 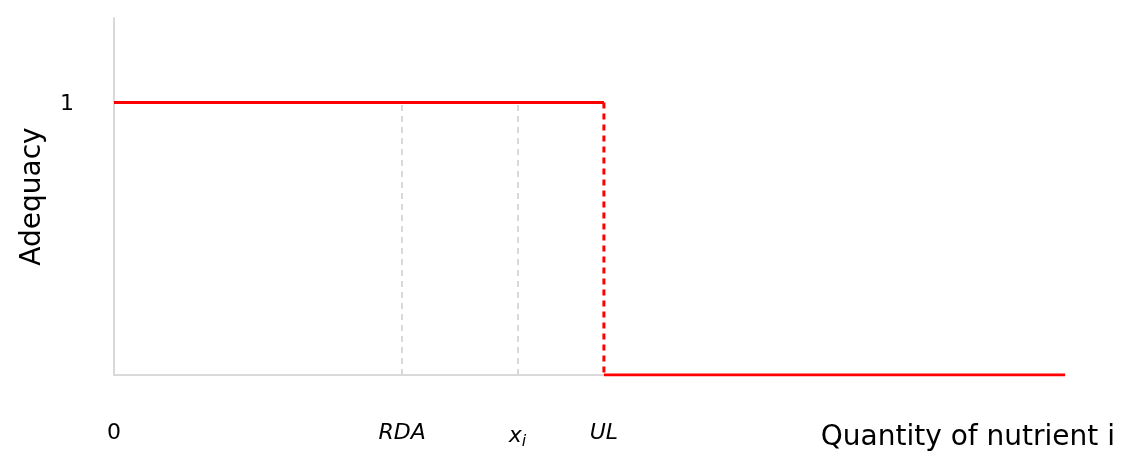 What do you see at coordinates (402, 431) in the screenshot?
I see `x-tick-label: RDA` at bounding box center [402, 431].